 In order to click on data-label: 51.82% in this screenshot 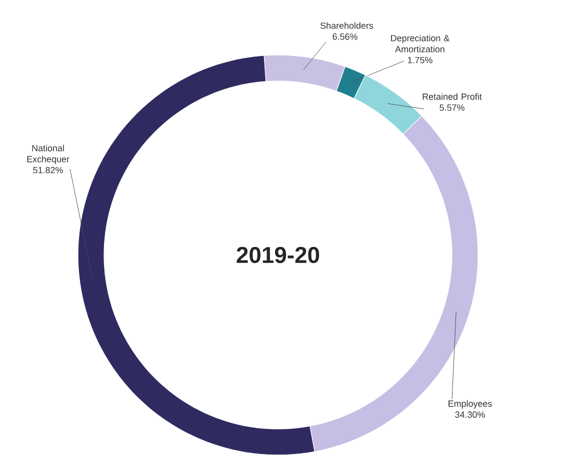, I will do `click(48, 170)`.